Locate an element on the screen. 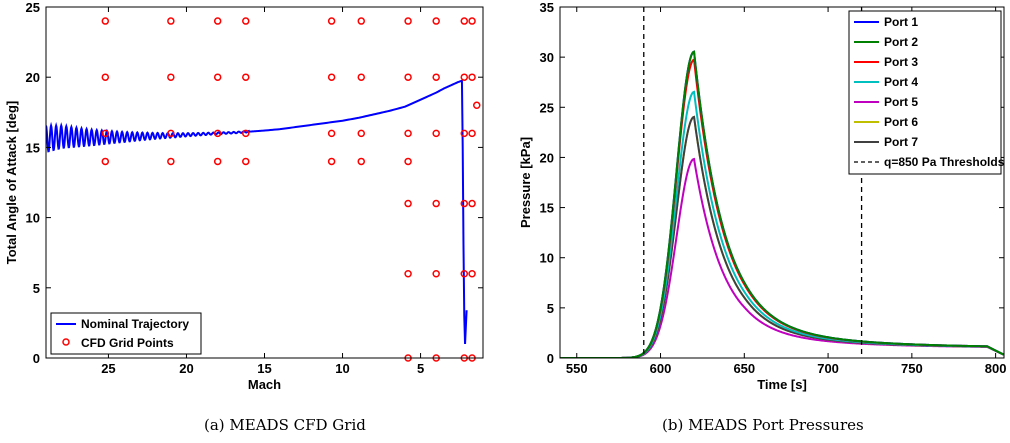  right-ytick-label: 0 is located at coordinates (550, 358).